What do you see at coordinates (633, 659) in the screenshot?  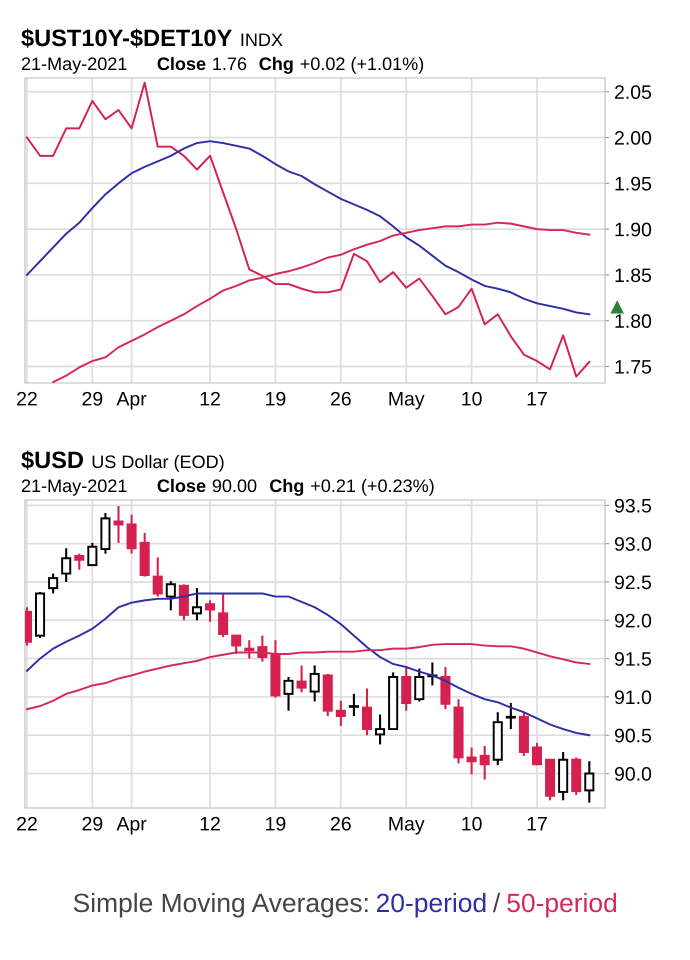 I see `y-tick-label: 91.5` at bounding box center [633, 659].